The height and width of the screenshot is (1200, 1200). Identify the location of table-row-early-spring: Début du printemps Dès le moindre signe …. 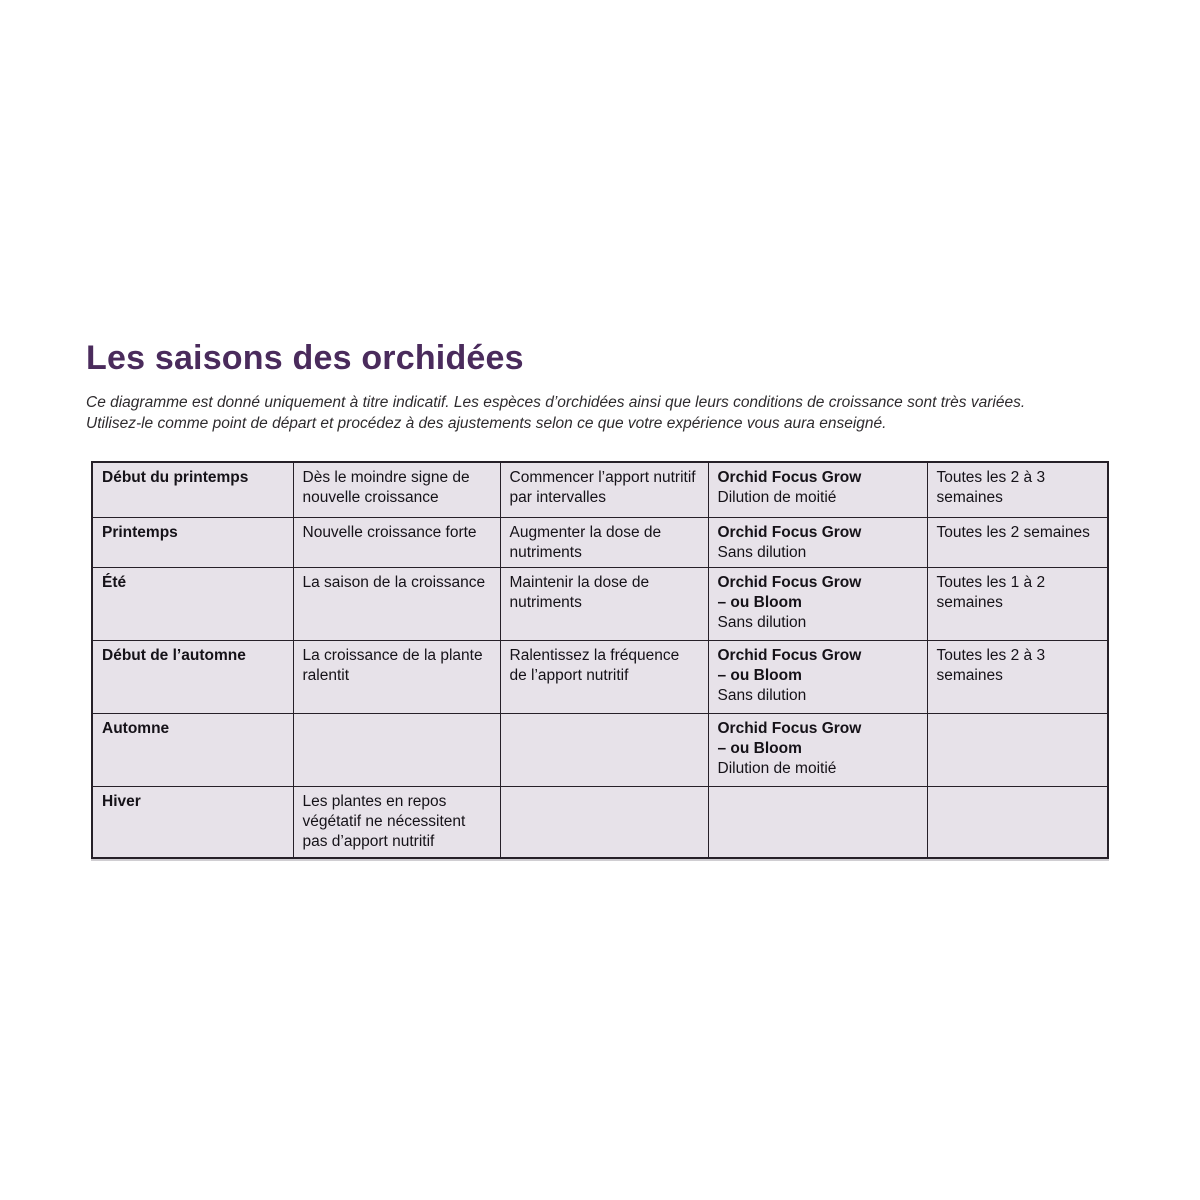
(600, 489).